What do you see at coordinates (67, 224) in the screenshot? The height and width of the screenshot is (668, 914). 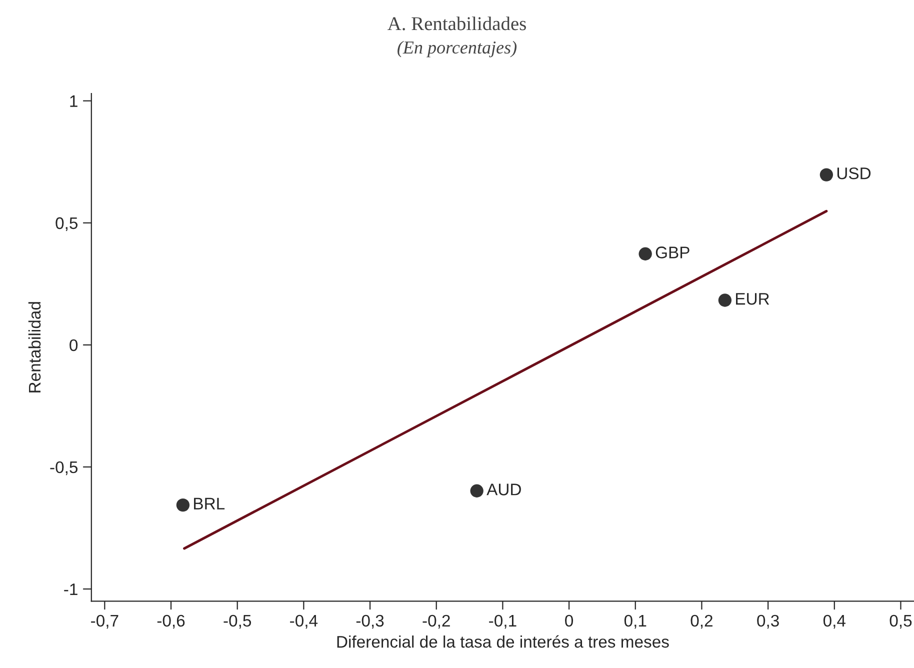 I see `y-tick-label: 0,5` at bounding box center [67, 224].